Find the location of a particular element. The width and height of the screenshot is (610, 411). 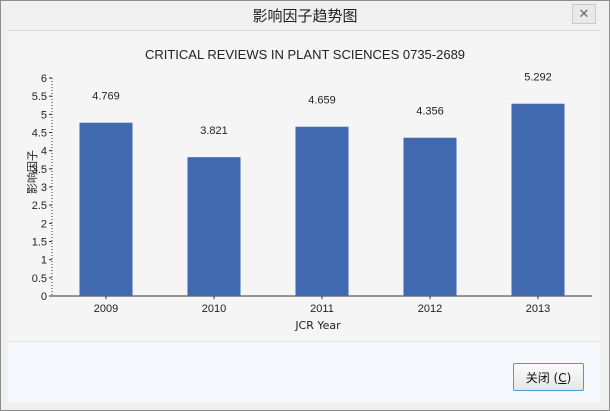

y-tick-label: 2 is located at coordinates (44, 224).